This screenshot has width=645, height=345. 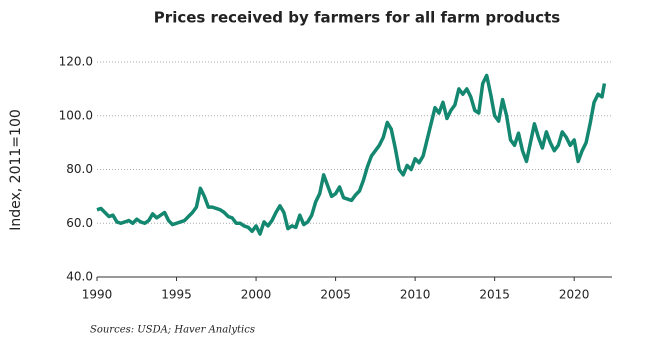 I want to click on x-tick-label: 2015, so click(x=494, y=295).